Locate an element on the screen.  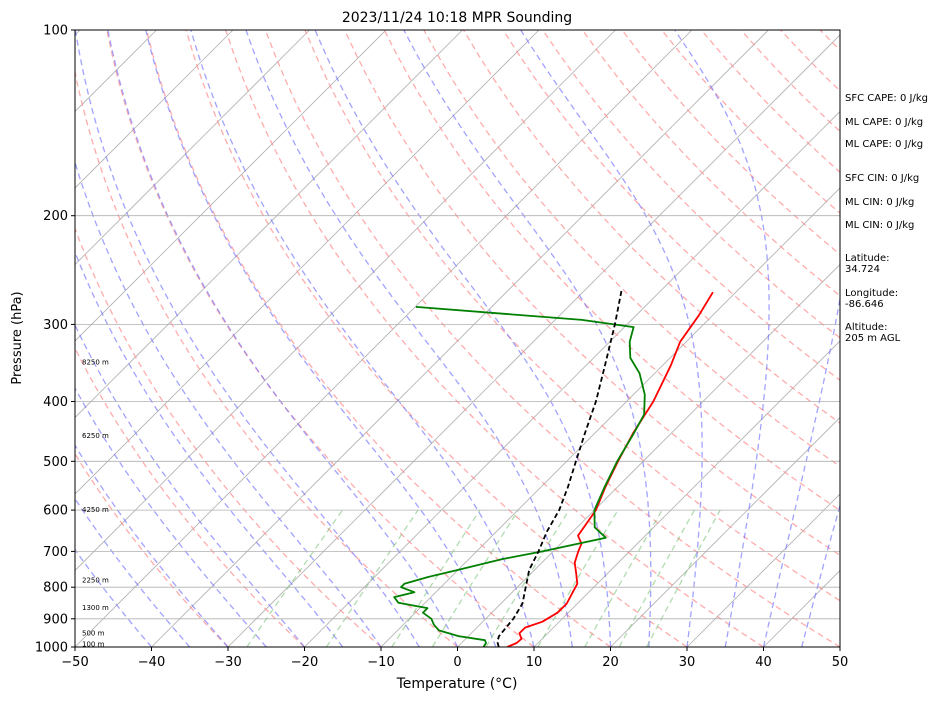
isotherm-line is located at coordinates (2, 338).